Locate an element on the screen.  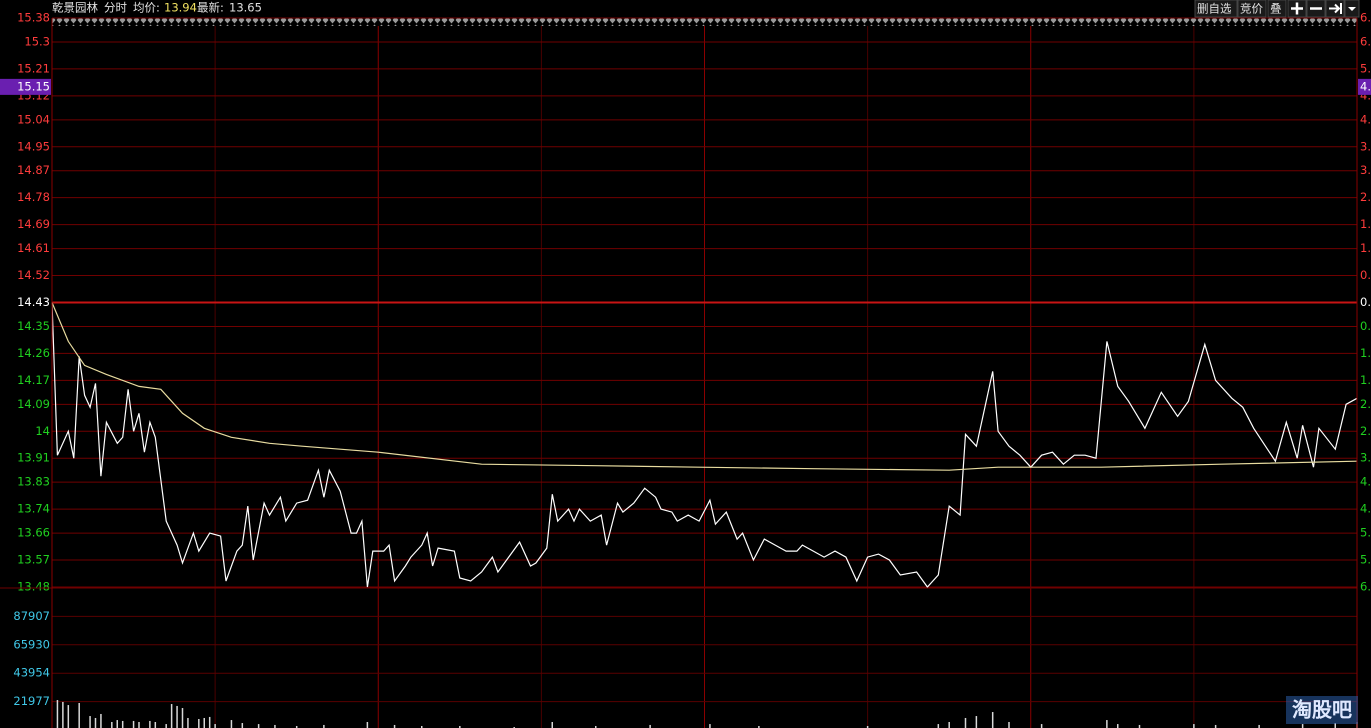
overlay-button is located at coordinates (1277, 9).